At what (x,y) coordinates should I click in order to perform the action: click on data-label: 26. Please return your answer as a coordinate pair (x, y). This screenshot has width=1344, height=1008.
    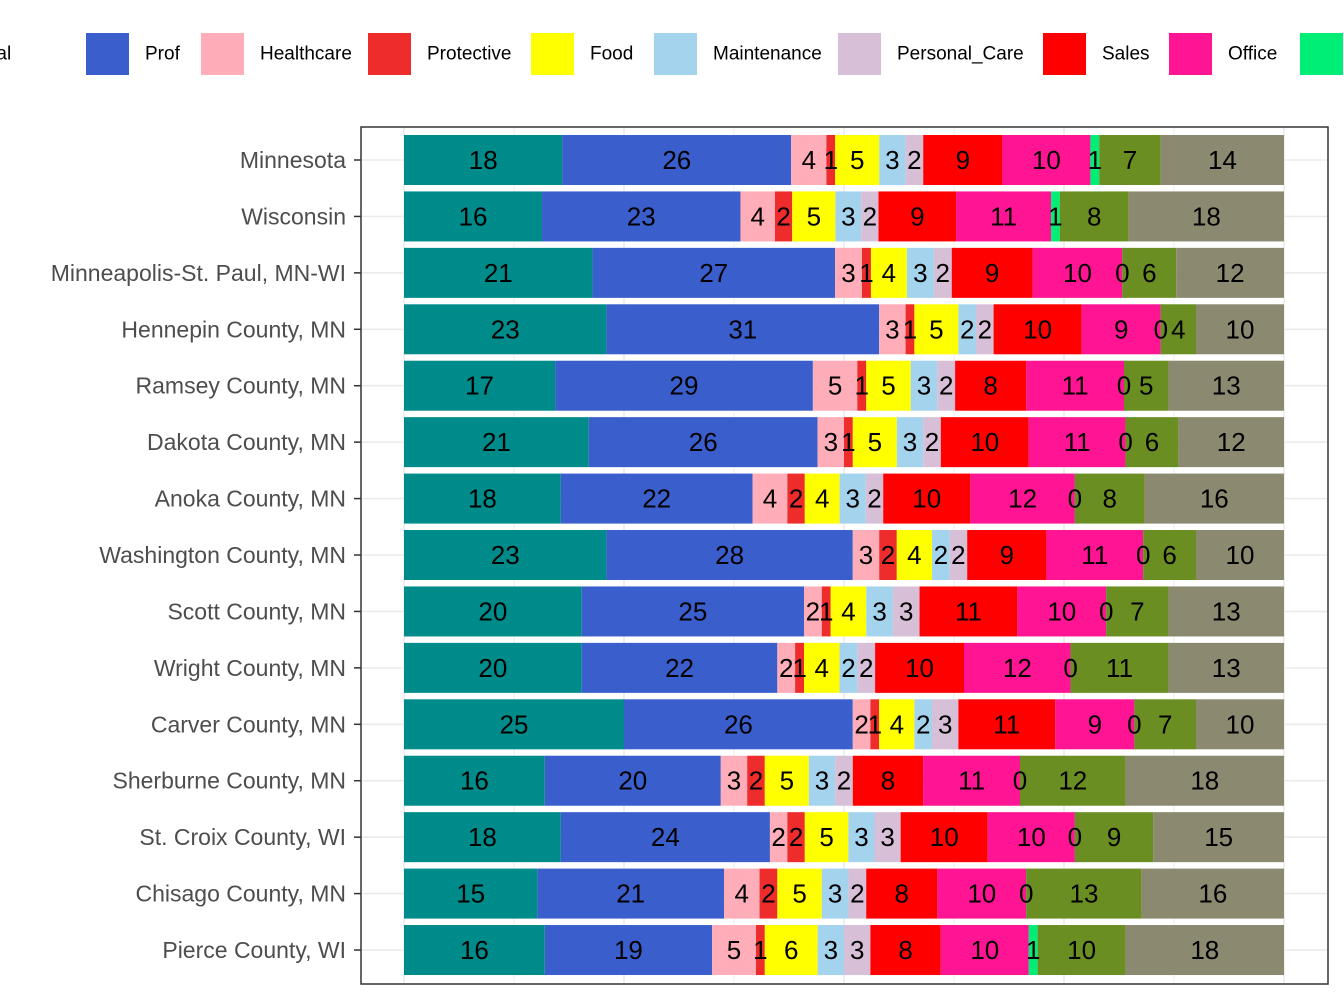
    Looking at the image, I should click on (738, 724).